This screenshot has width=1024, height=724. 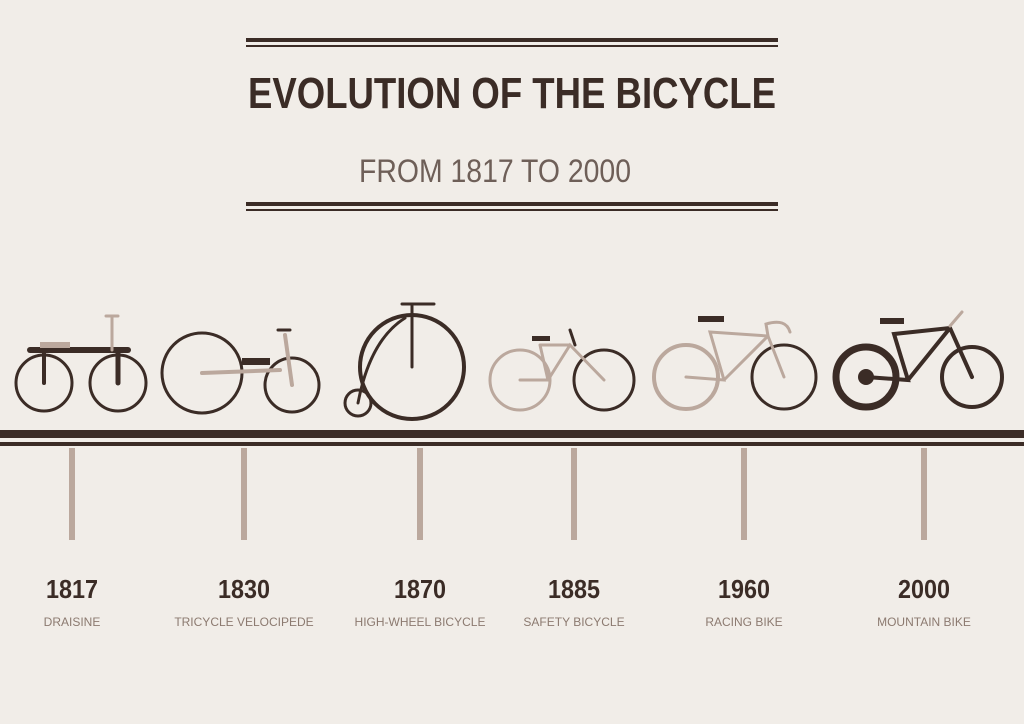 What do you see at coordinates (81, 363) in the screenshot?
I see `bike-draisine` at bounding box center [81, 363].